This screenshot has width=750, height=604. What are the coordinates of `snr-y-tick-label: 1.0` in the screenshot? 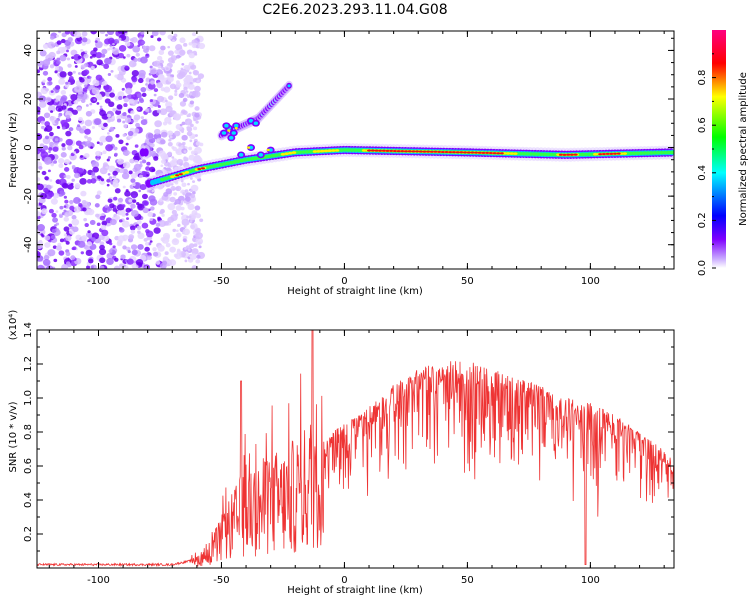 It's located at (28, 398).